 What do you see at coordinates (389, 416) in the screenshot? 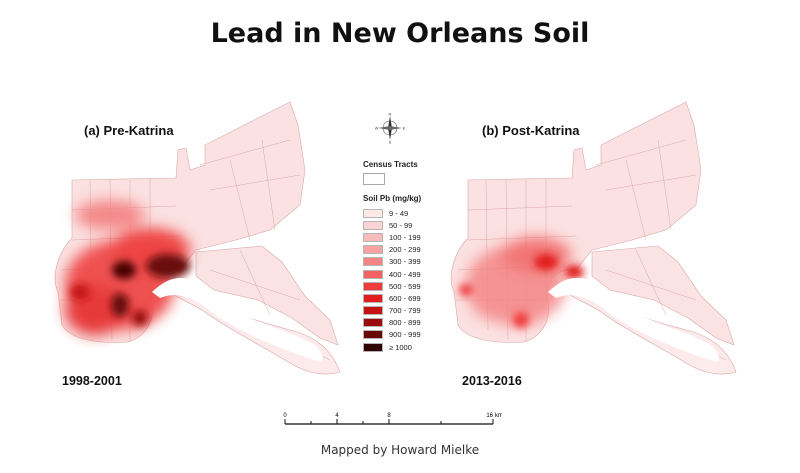
I see `scale-tick-8: 8` at bounding box center [389, 416].